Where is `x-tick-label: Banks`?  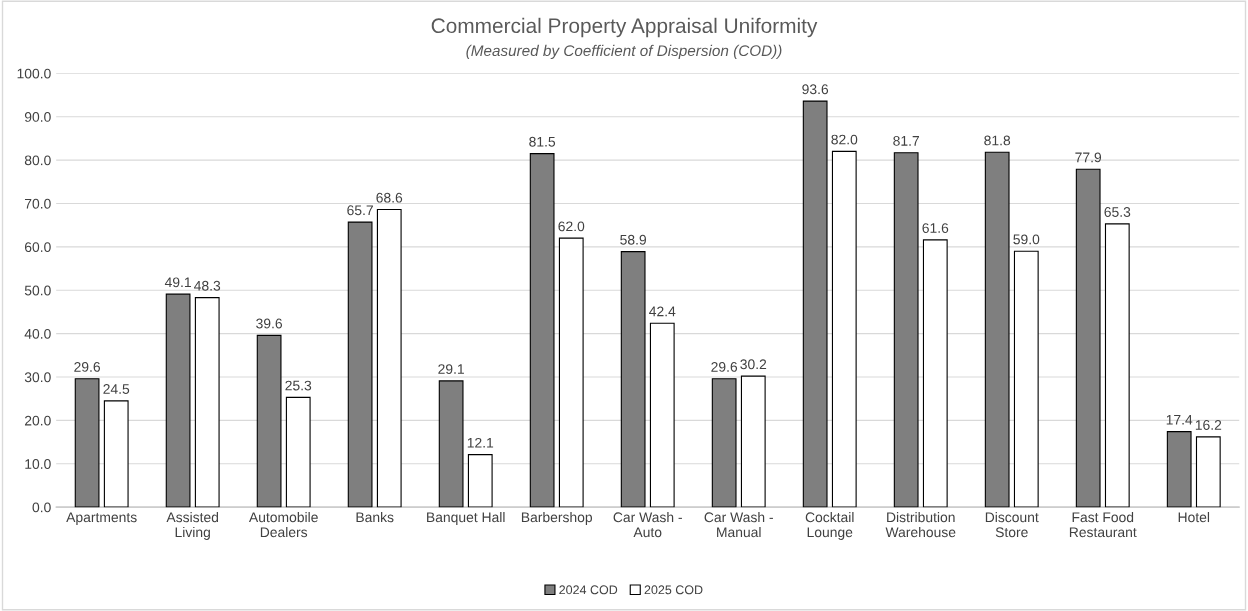
x-tick-label: Banks is located at coordinates (375, 517).